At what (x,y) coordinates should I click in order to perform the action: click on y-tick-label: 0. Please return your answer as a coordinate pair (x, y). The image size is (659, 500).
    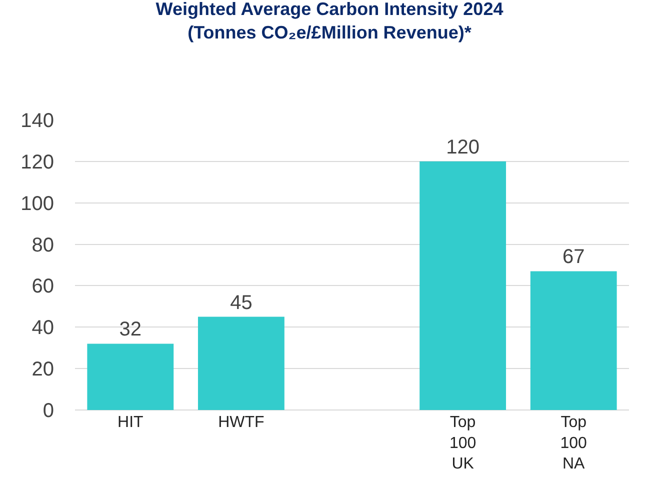
    Looking at the image, I should click on (48, 411).